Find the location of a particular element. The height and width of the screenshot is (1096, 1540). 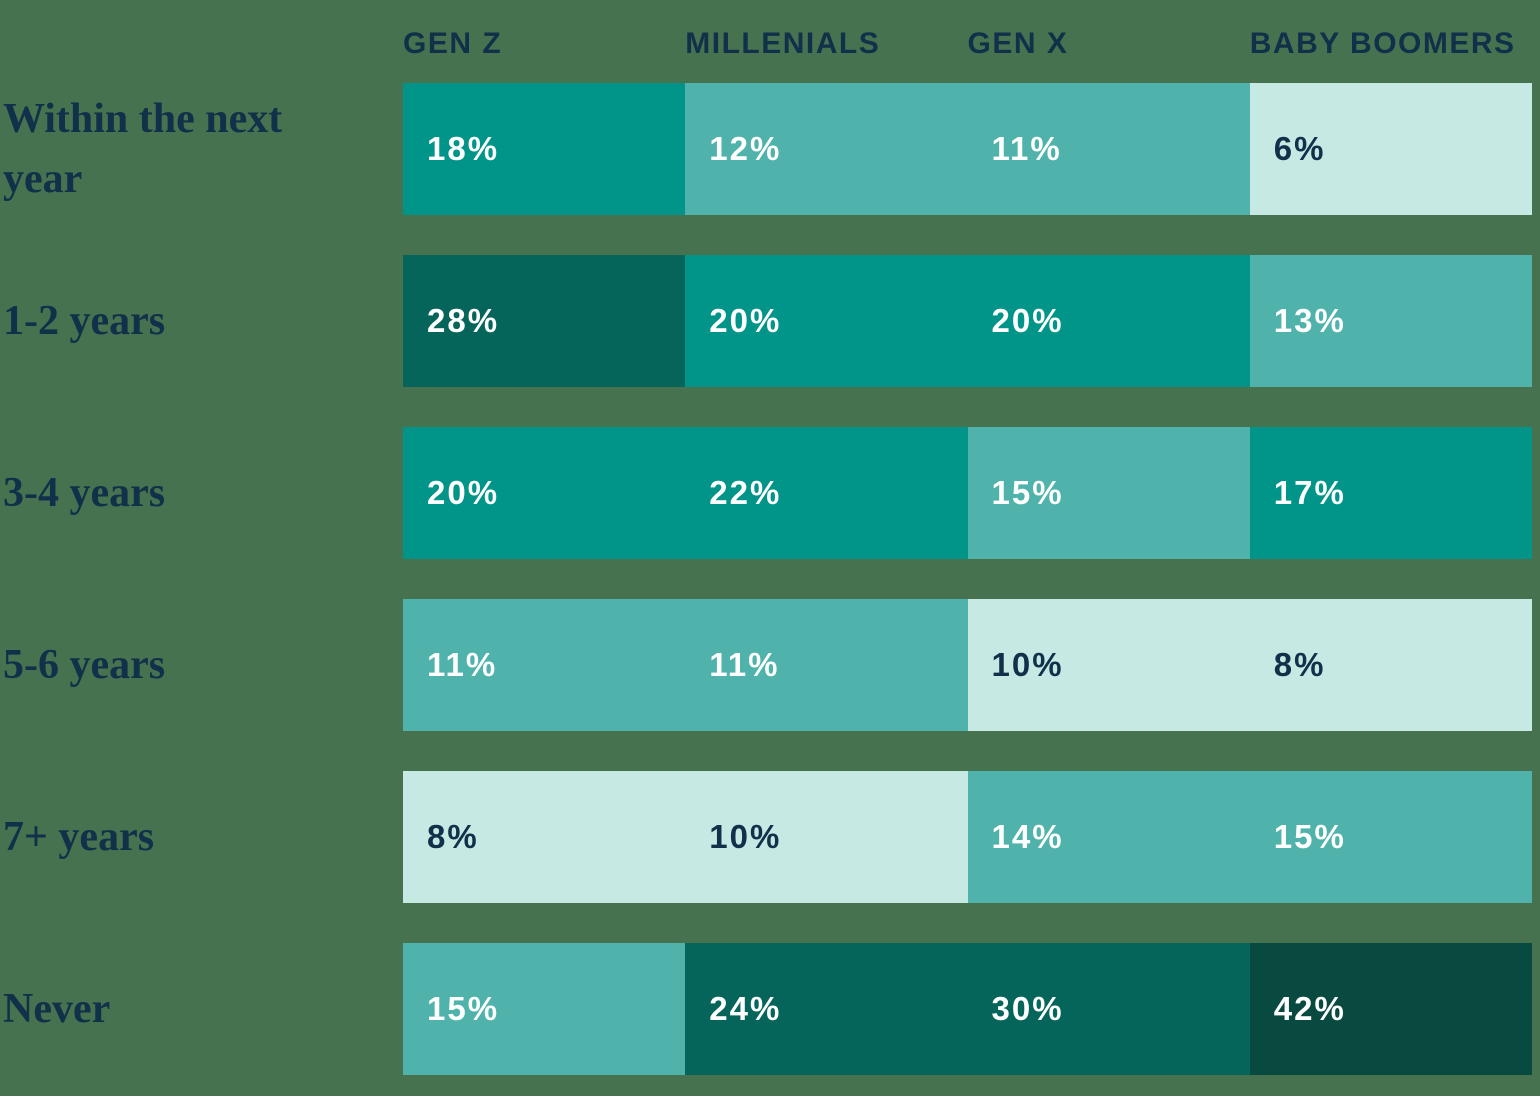

column-headers: GEN Z MILLENIALS GEN X BABY BOOMERS is located at coordinates (766, 55).